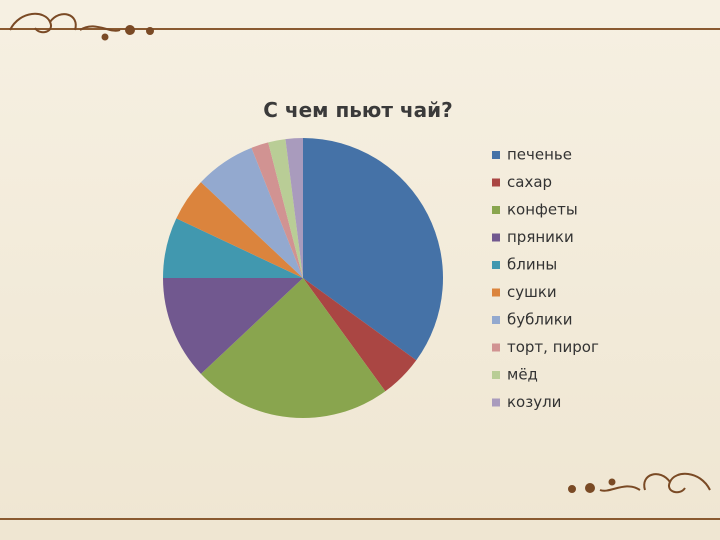 This screenshot has width=720, height=540. Describe the element at coordinates (529, 182) in the screenshot. I see `legend-label: сахар` at that location.